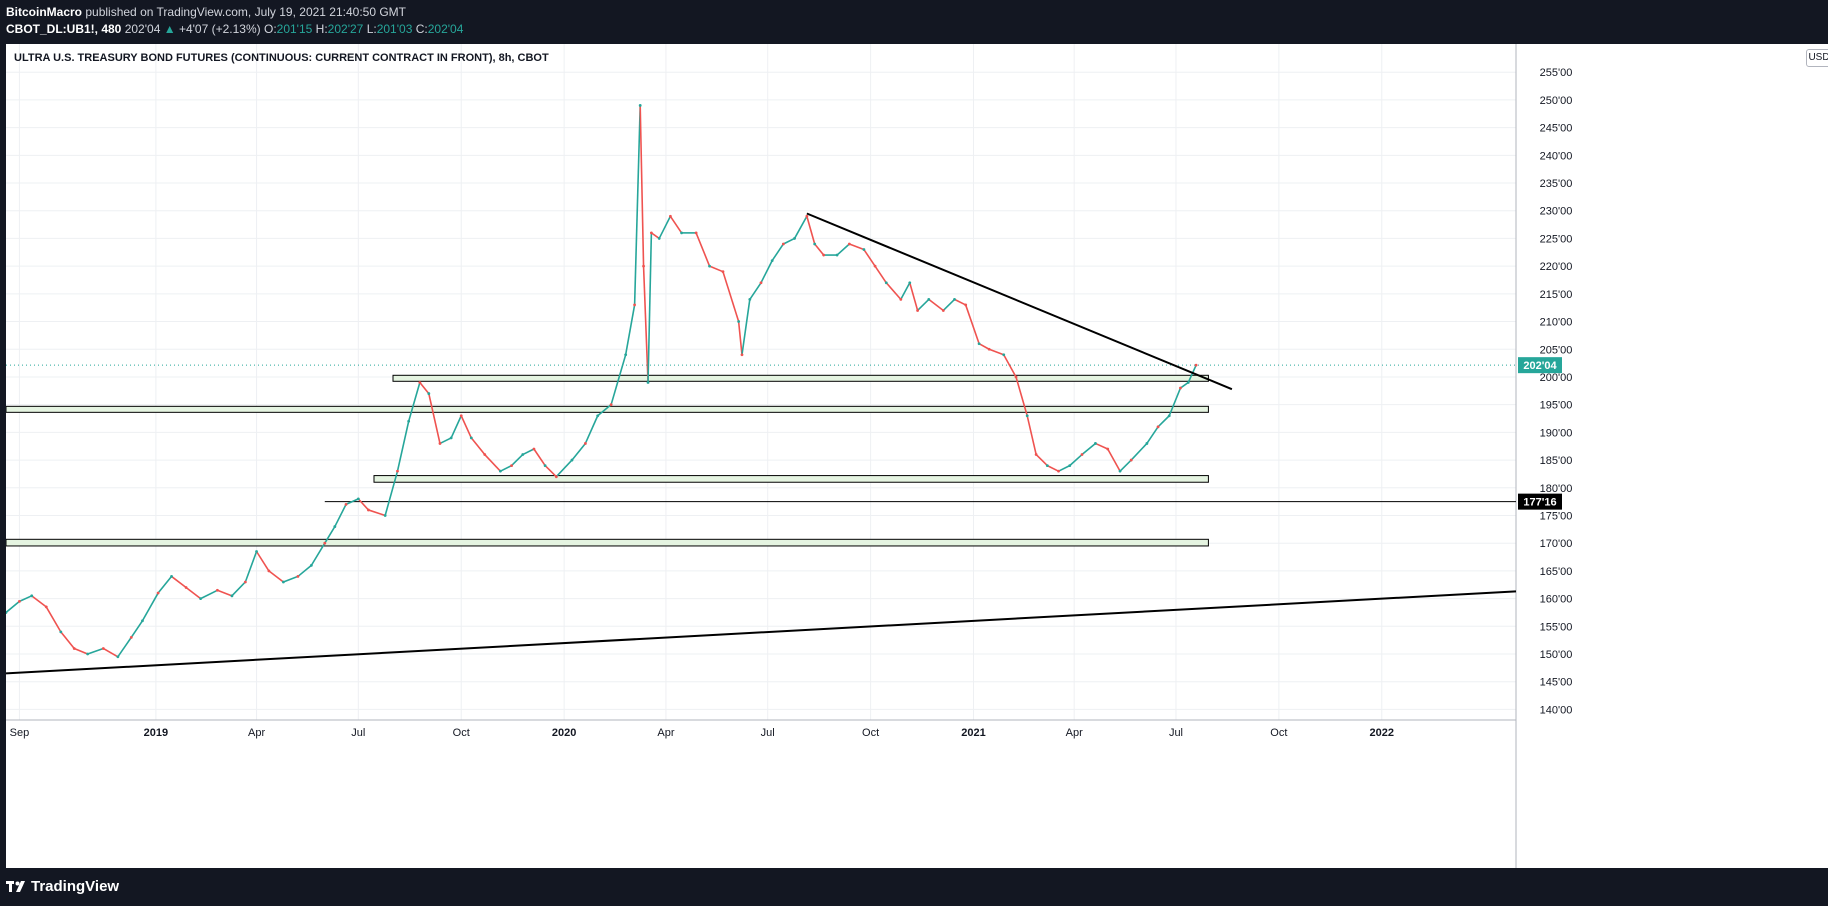 This screenshot has width=1828, height=906. What do you see at coordinates (1556, 683) in the screenshot?
I see `y-tick-label: 145'00` at bounding box center [1556, 683].